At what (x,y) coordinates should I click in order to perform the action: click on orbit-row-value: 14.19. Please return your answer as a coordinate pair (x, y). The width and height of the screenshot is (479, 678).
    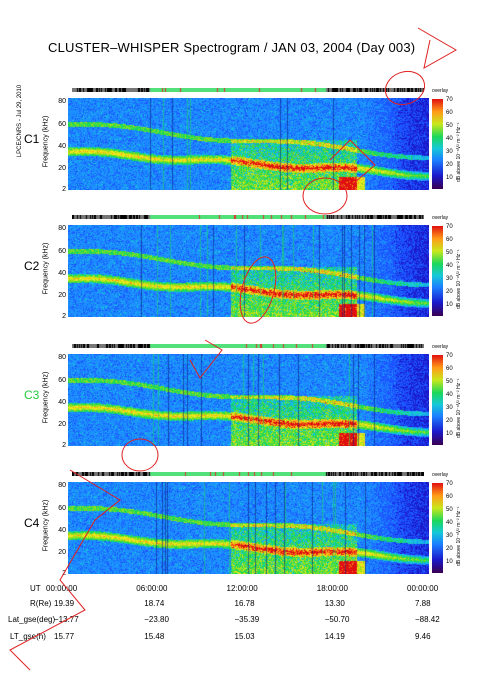
    Looking at the image, I should click on (334, 636).